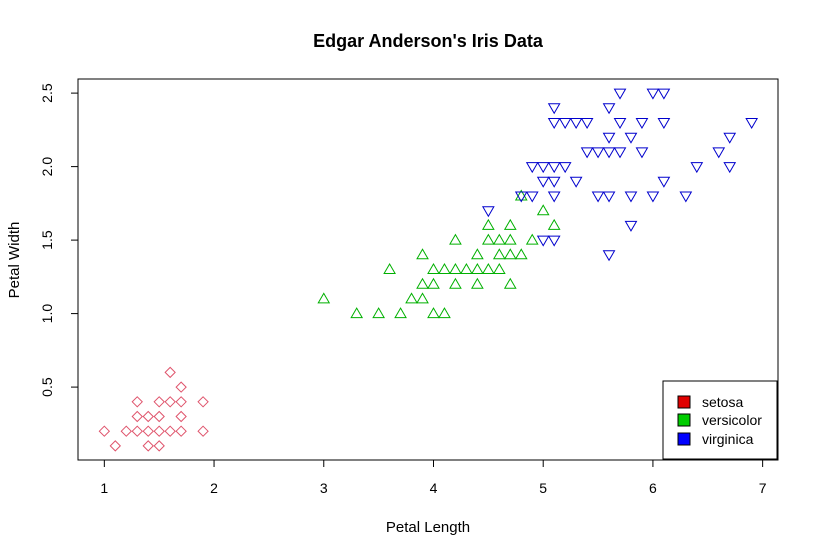 Image resolution: width=818 pixels, height=557 pixels. What do you see at coordinates (543, 488) in the screenshot?
I see `x-tick-label: 5` at bounding box center [543, 488].